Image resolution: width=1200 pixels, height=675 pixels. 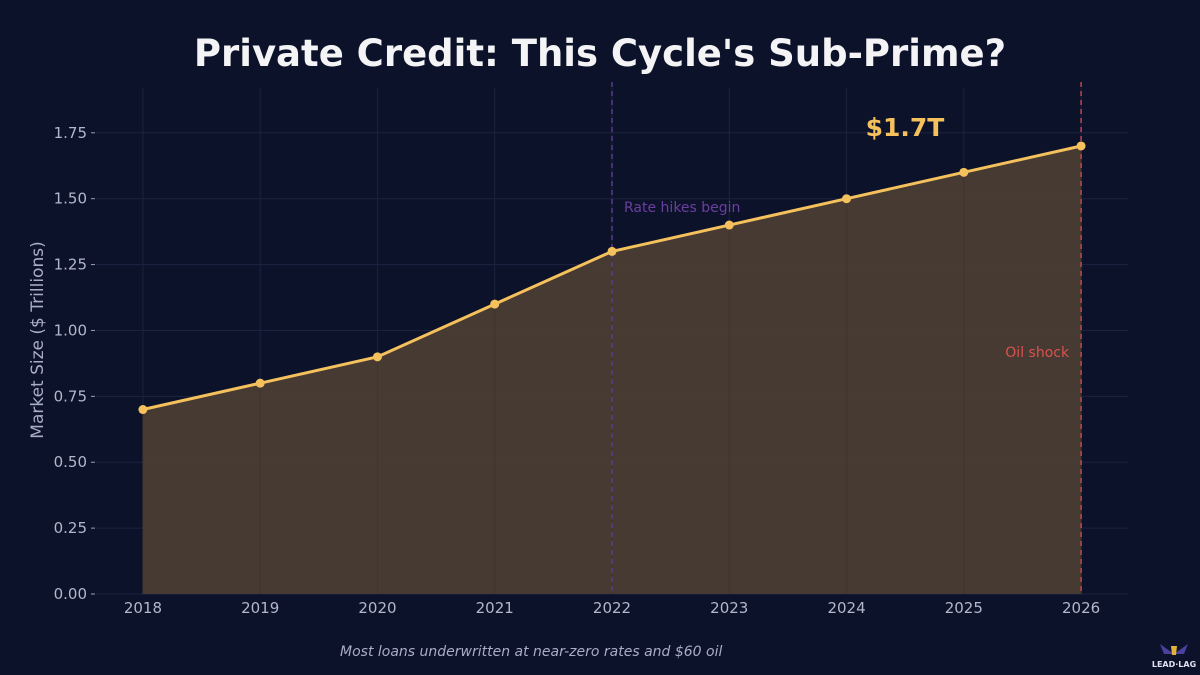 What do you see at coordinates (846, 608) in the screenshot?
I see `x-tick-label: 2024` at bounding box center [846, 608].